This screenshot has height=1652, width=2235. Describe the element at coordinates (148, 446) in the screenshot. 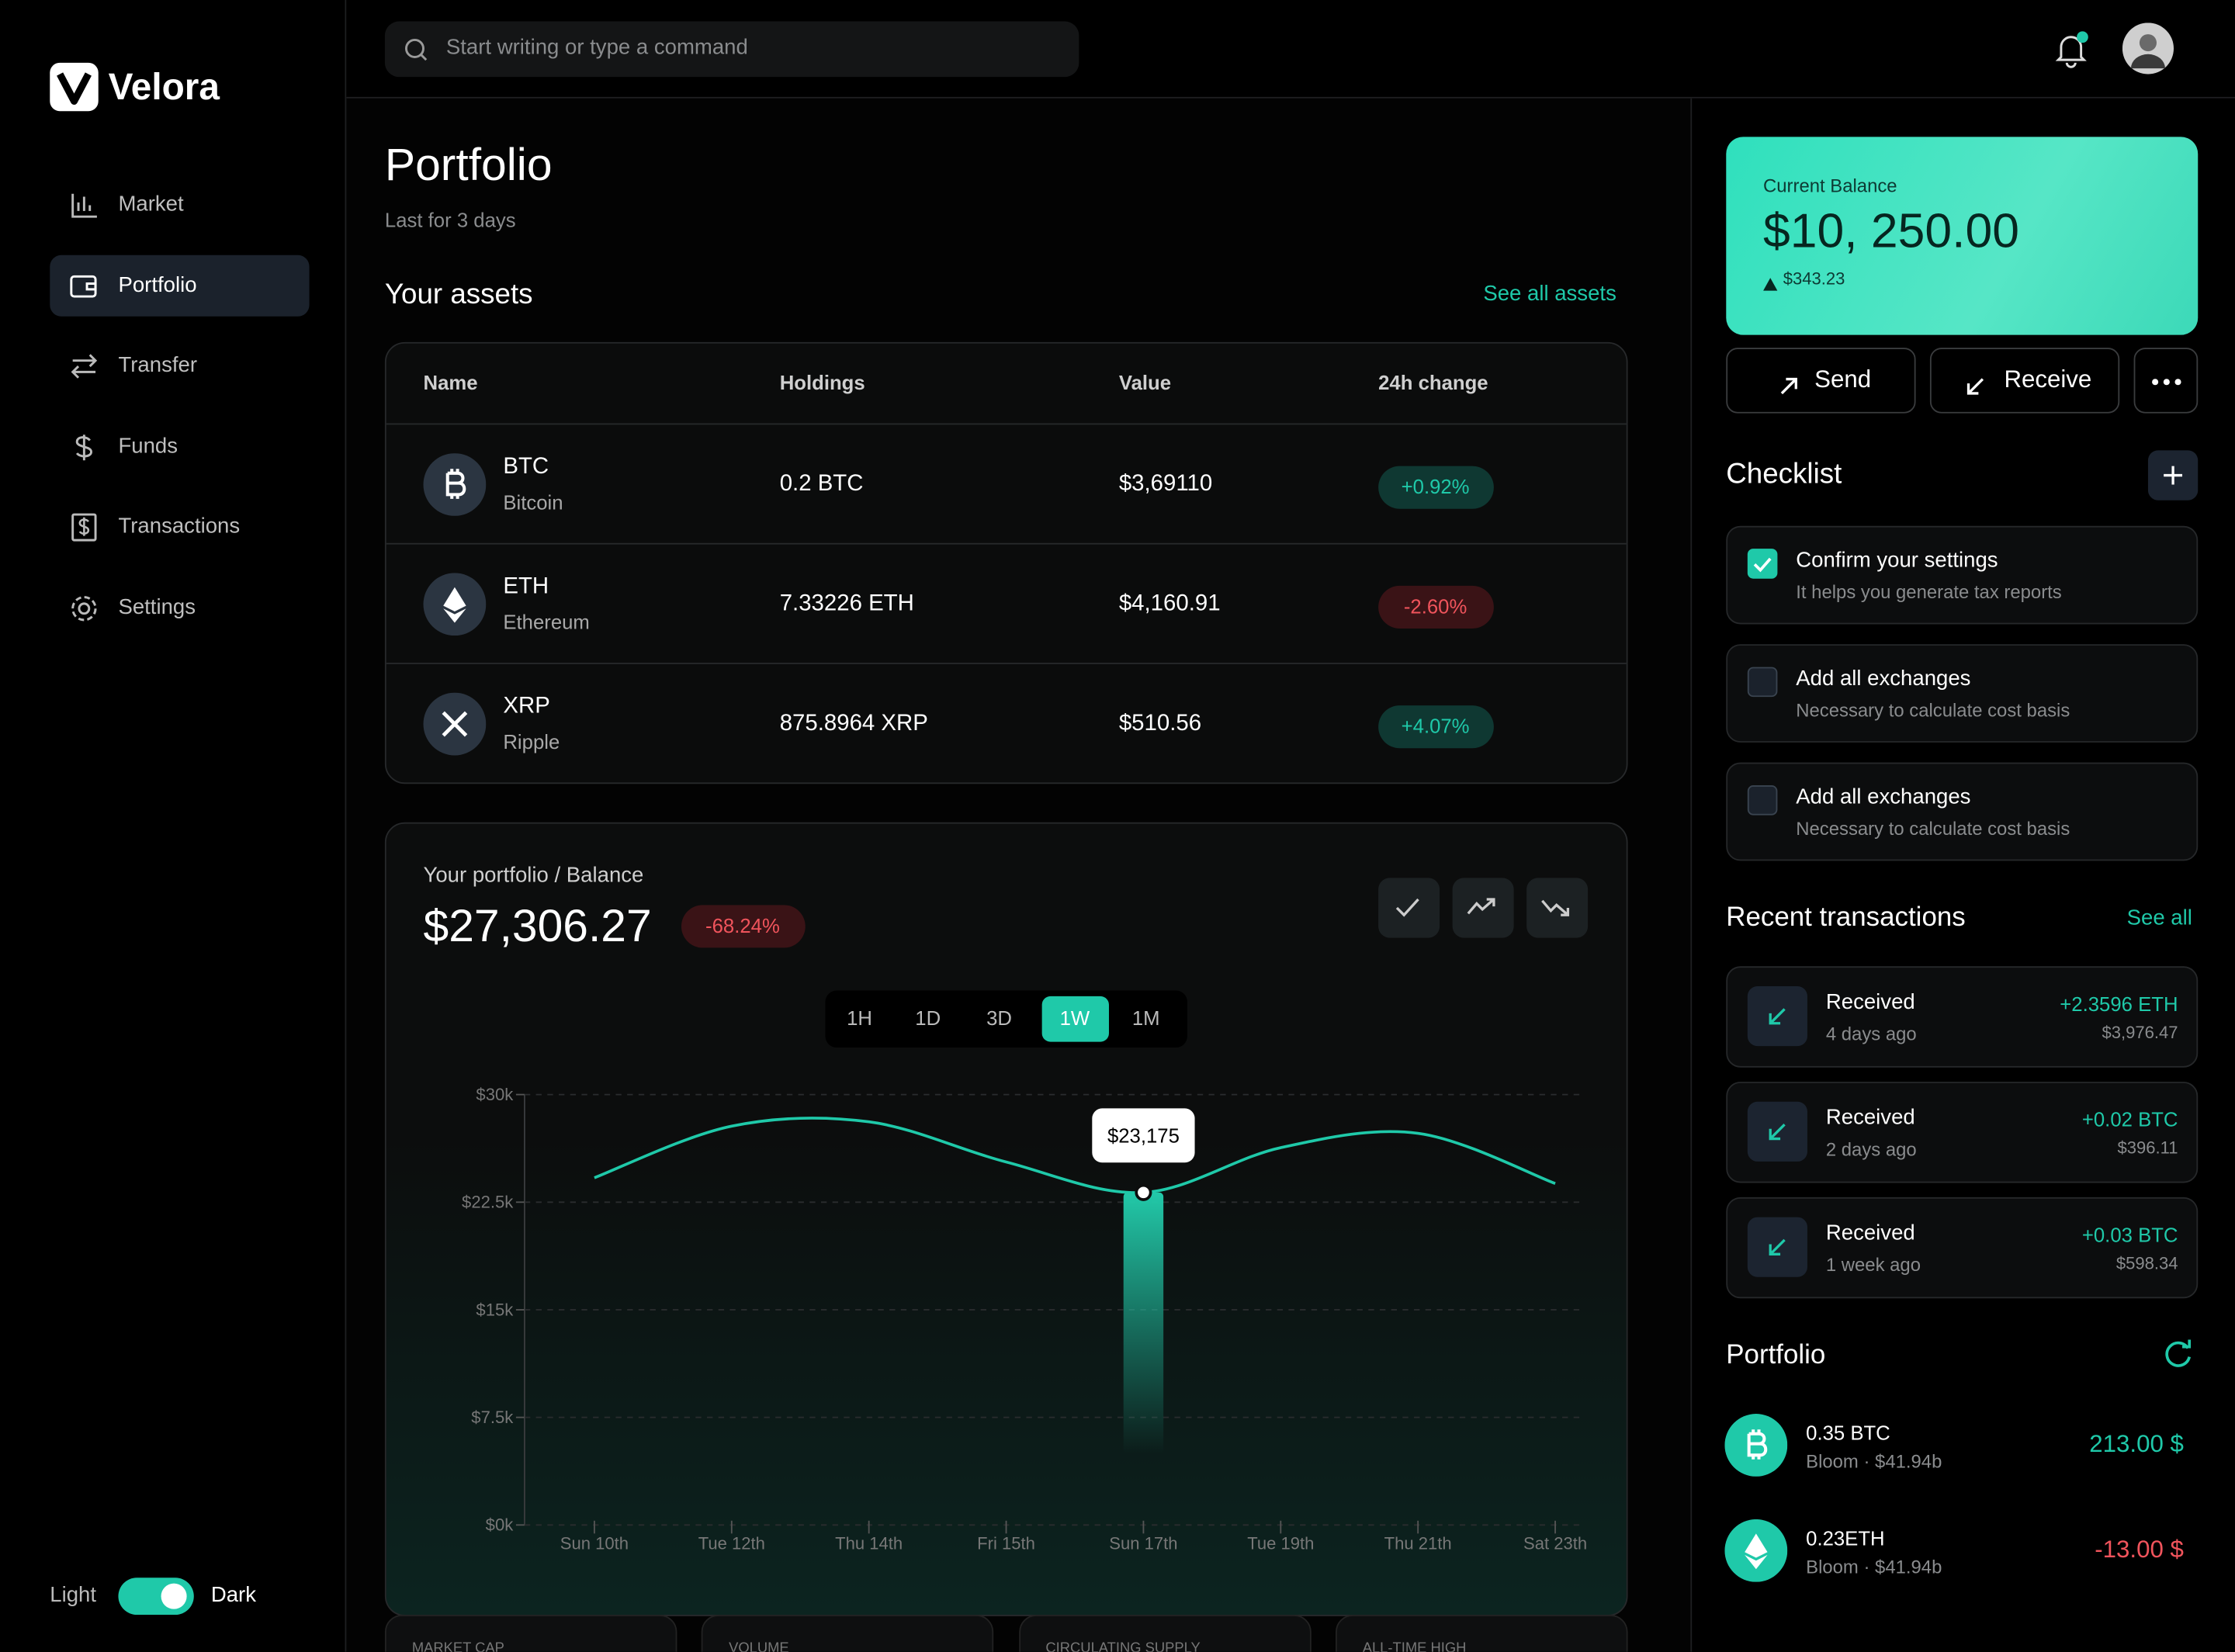

I see `nav-item: Funds` at that location.